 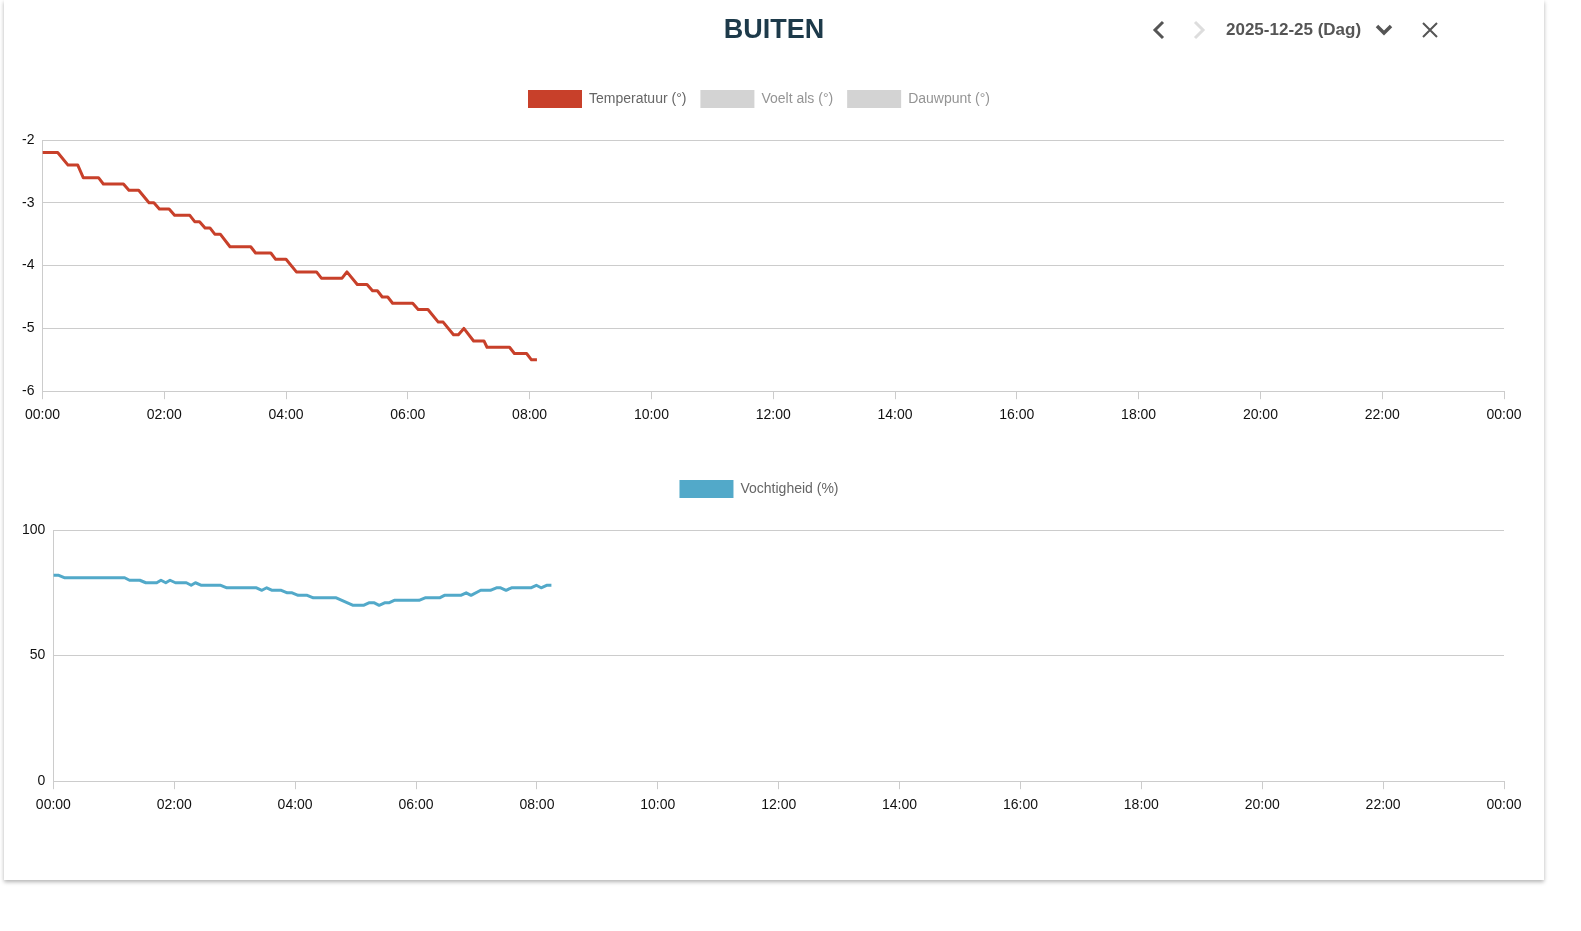 What do you see at coordinates (774, 29) in the screenshot?
I see `chart-title: BUITEN` at bounding box center [774, 29].